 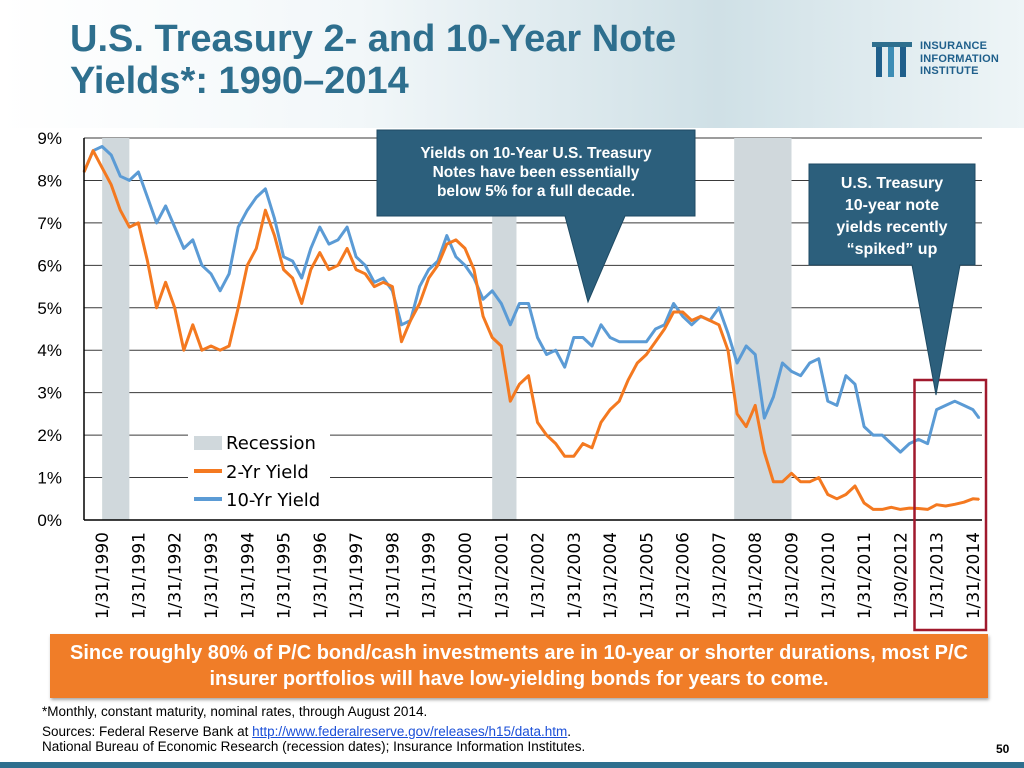 I want to click on logo-line-3: INSTITUTE, so click(x=949, y=71).